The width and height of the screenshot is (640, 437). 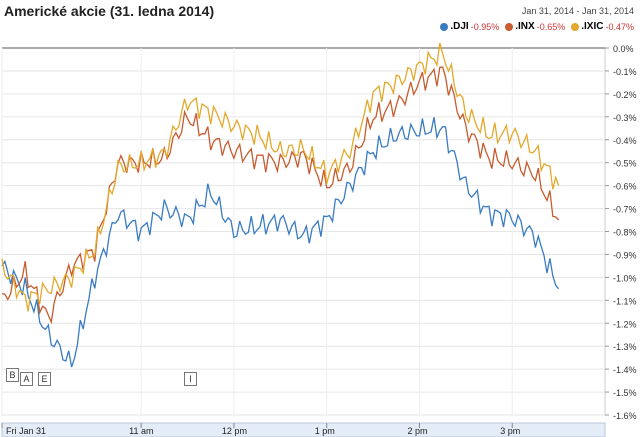 I want to click on y-tick-label: -1.1%, so click(x=625, y=301).